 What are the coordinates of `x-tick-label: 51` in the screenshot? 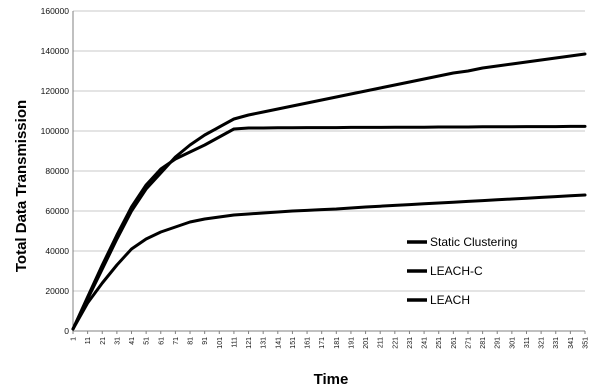 It's located at (147, 341).